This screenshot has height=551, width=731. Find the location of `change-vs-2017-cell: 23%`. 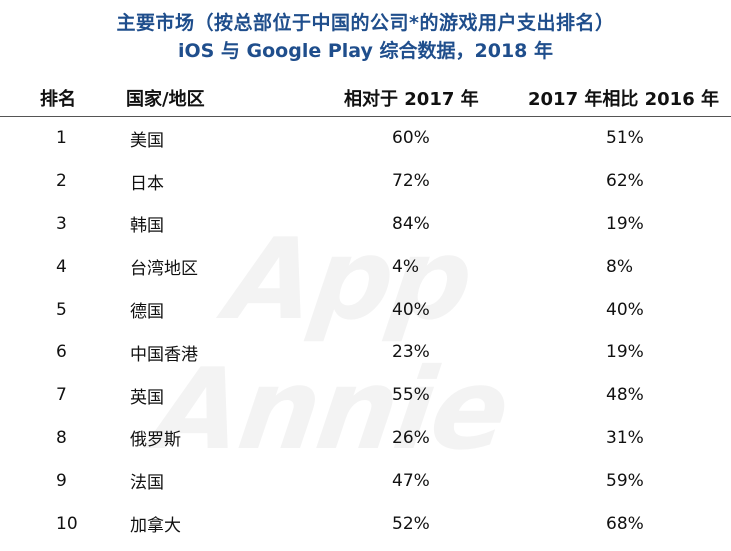

change-vs-2017-cell: 23% is located at coordinates (411, 352).